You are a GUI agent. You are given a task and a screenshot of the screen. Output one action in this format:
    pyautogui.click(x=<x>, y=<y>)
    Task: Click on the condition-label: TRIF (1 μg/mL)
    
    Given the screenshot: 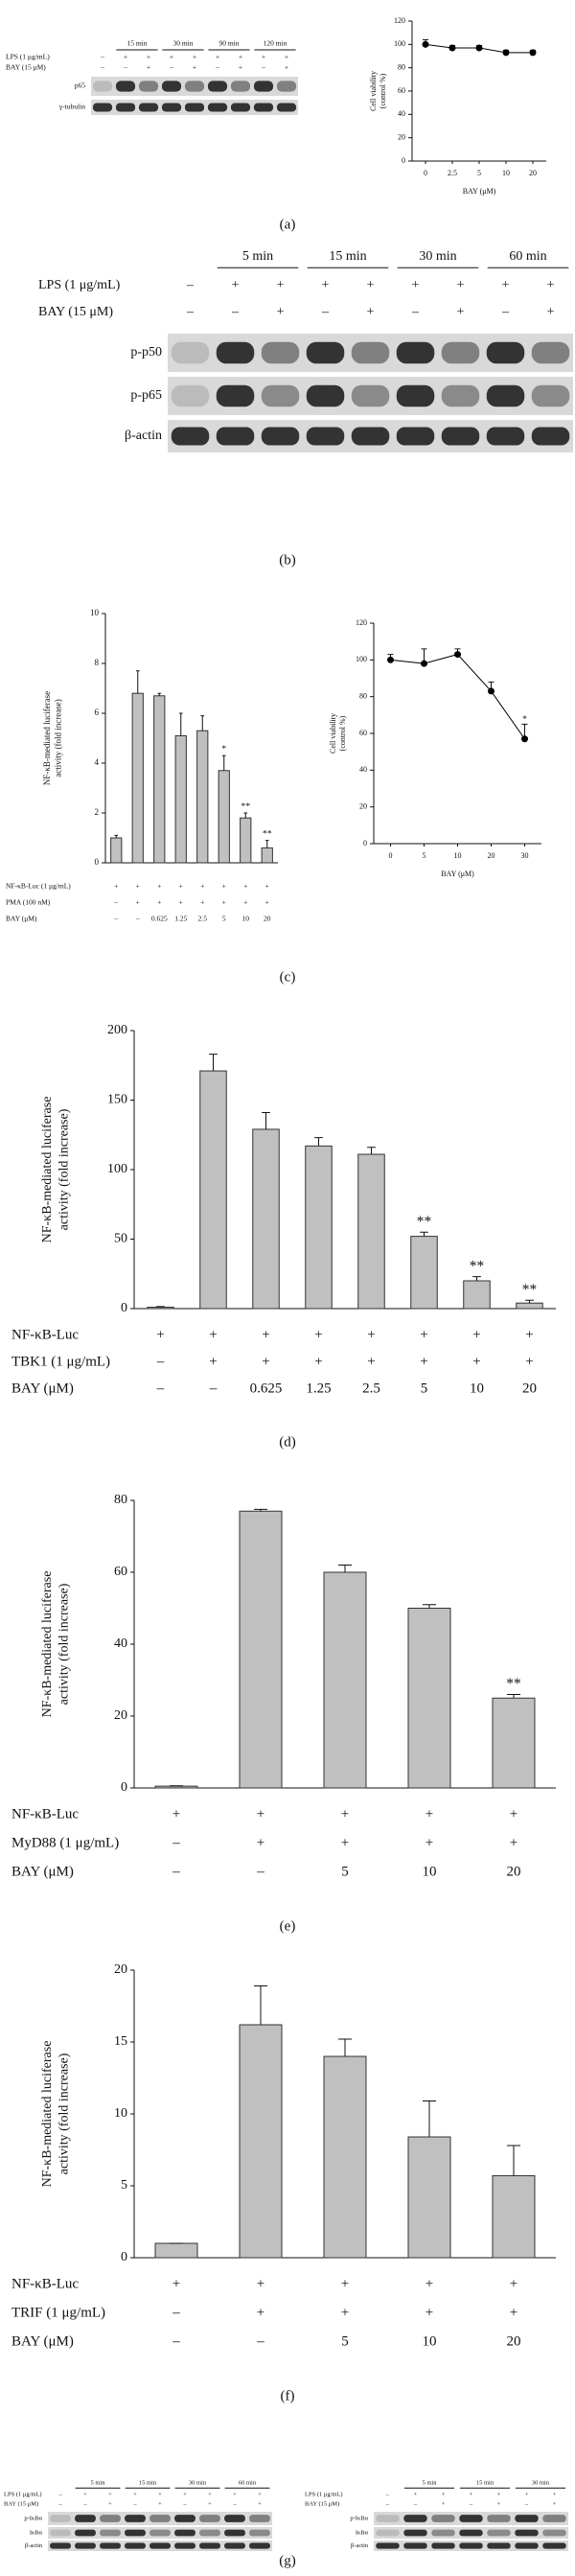 What is the action you would take?
    pyautogui.click(x=58, y=2313)
    